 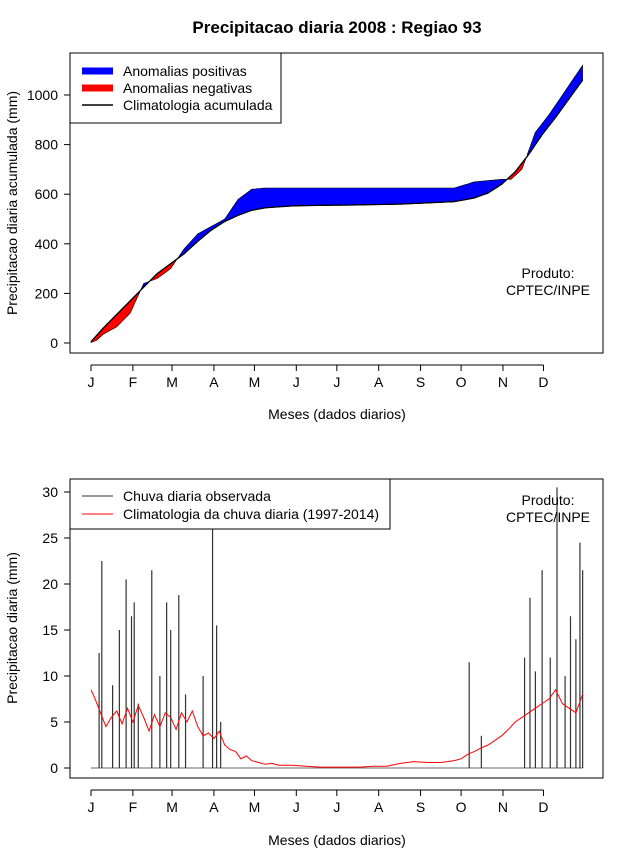 What do you see at coordinates (47, 293) in the screenshot?
I see `accumulated-y-tick-label: 200` at bounding box center [47, 293].